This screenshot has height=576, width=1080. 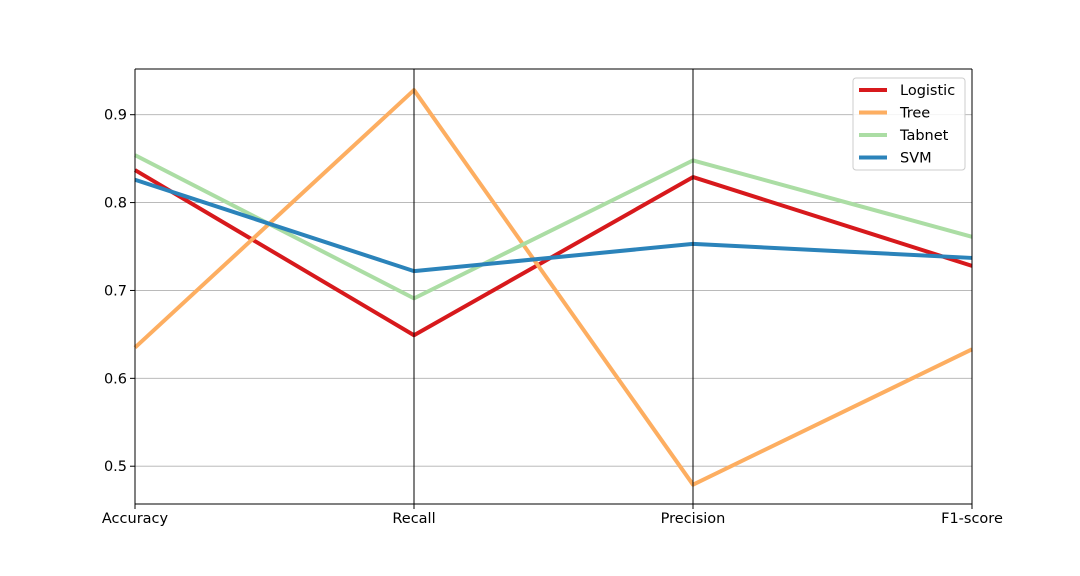 I want to click on y-tick-label: 0.9, so click(x=115, y=116).